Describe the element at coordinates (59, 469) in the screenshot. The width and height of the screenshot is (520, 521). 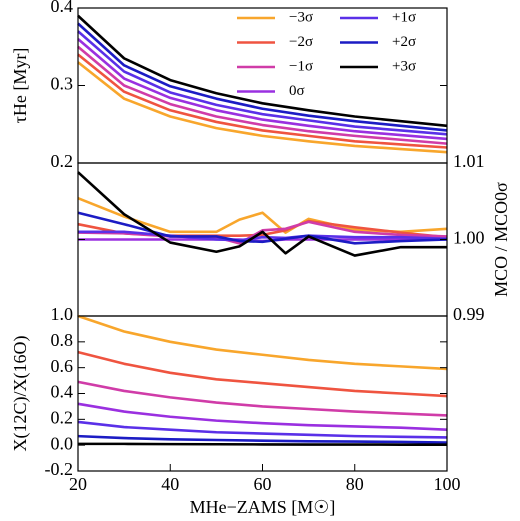
I see `y-tick-label: -0.2` at that location.